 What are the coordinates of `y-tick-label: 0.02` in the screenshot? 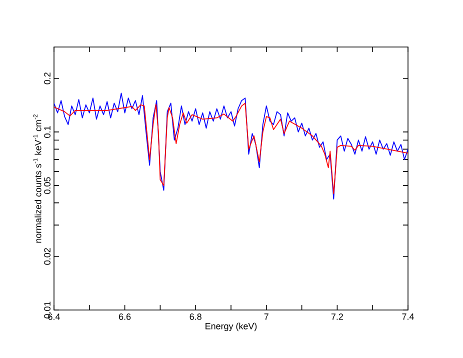 It's located at (47, 256).